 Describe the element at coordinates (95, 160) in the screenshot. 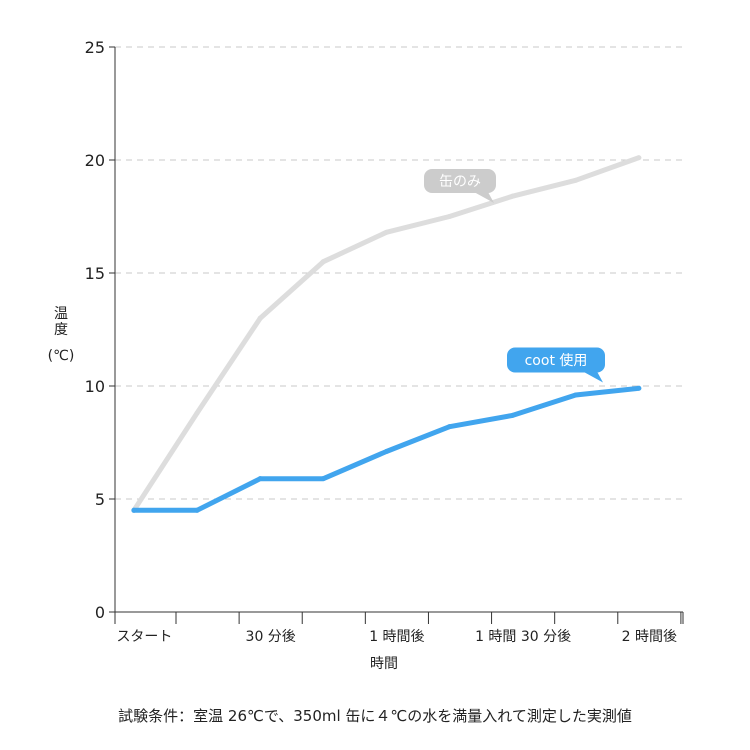

I see `y-tick-label: 20` at that location.